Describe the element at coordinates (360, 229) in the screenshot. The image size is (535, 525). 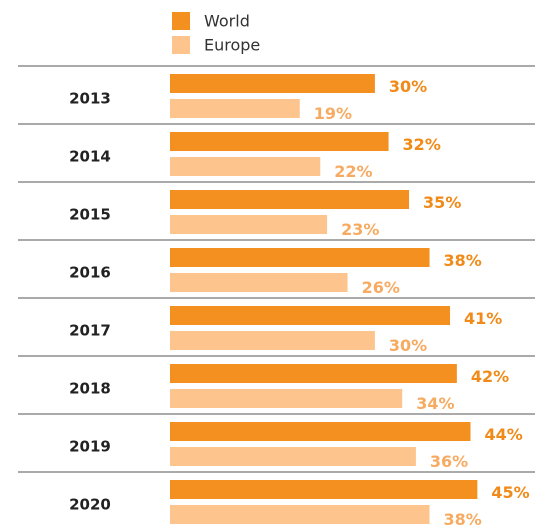
I see `value-label: 23%` at that location.